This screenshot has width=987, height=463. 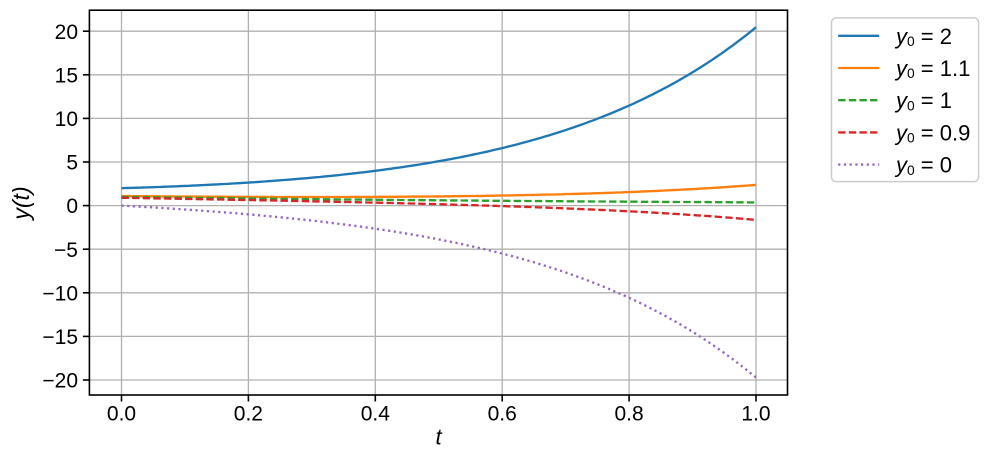 I want to click on svg-text: −20, so click(x=60, y=381).